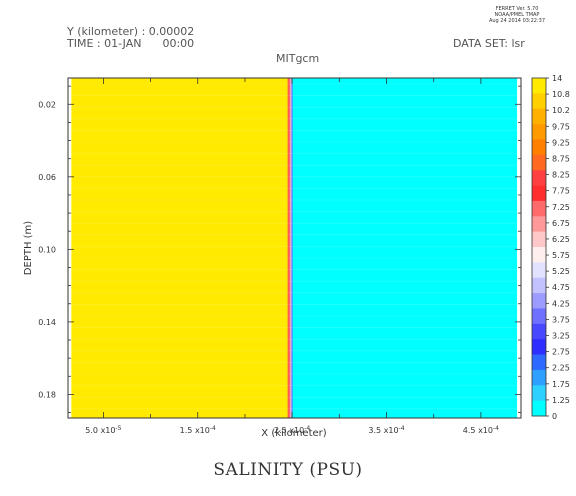 This screenshot has height=496, width=576. What do you see at coordinates (386, 430) in the screenshot?
I see `x-tick-label: 3.5 x10⁻⁴` at bounding box center [386, 430].